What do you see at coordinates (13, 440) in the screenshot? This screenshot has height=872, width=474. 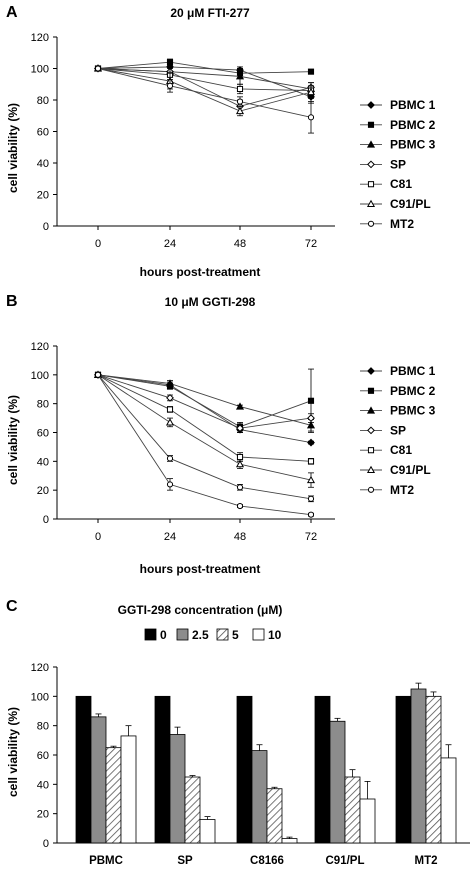 I see `panel-b-y-axis-label: cell viability (%)` at bounding box center [13, 440].